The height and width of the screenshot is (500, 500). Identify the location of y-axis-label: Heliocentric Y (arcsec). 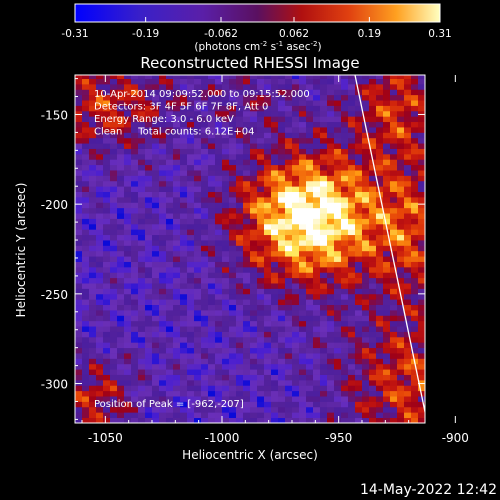
(21, 250).